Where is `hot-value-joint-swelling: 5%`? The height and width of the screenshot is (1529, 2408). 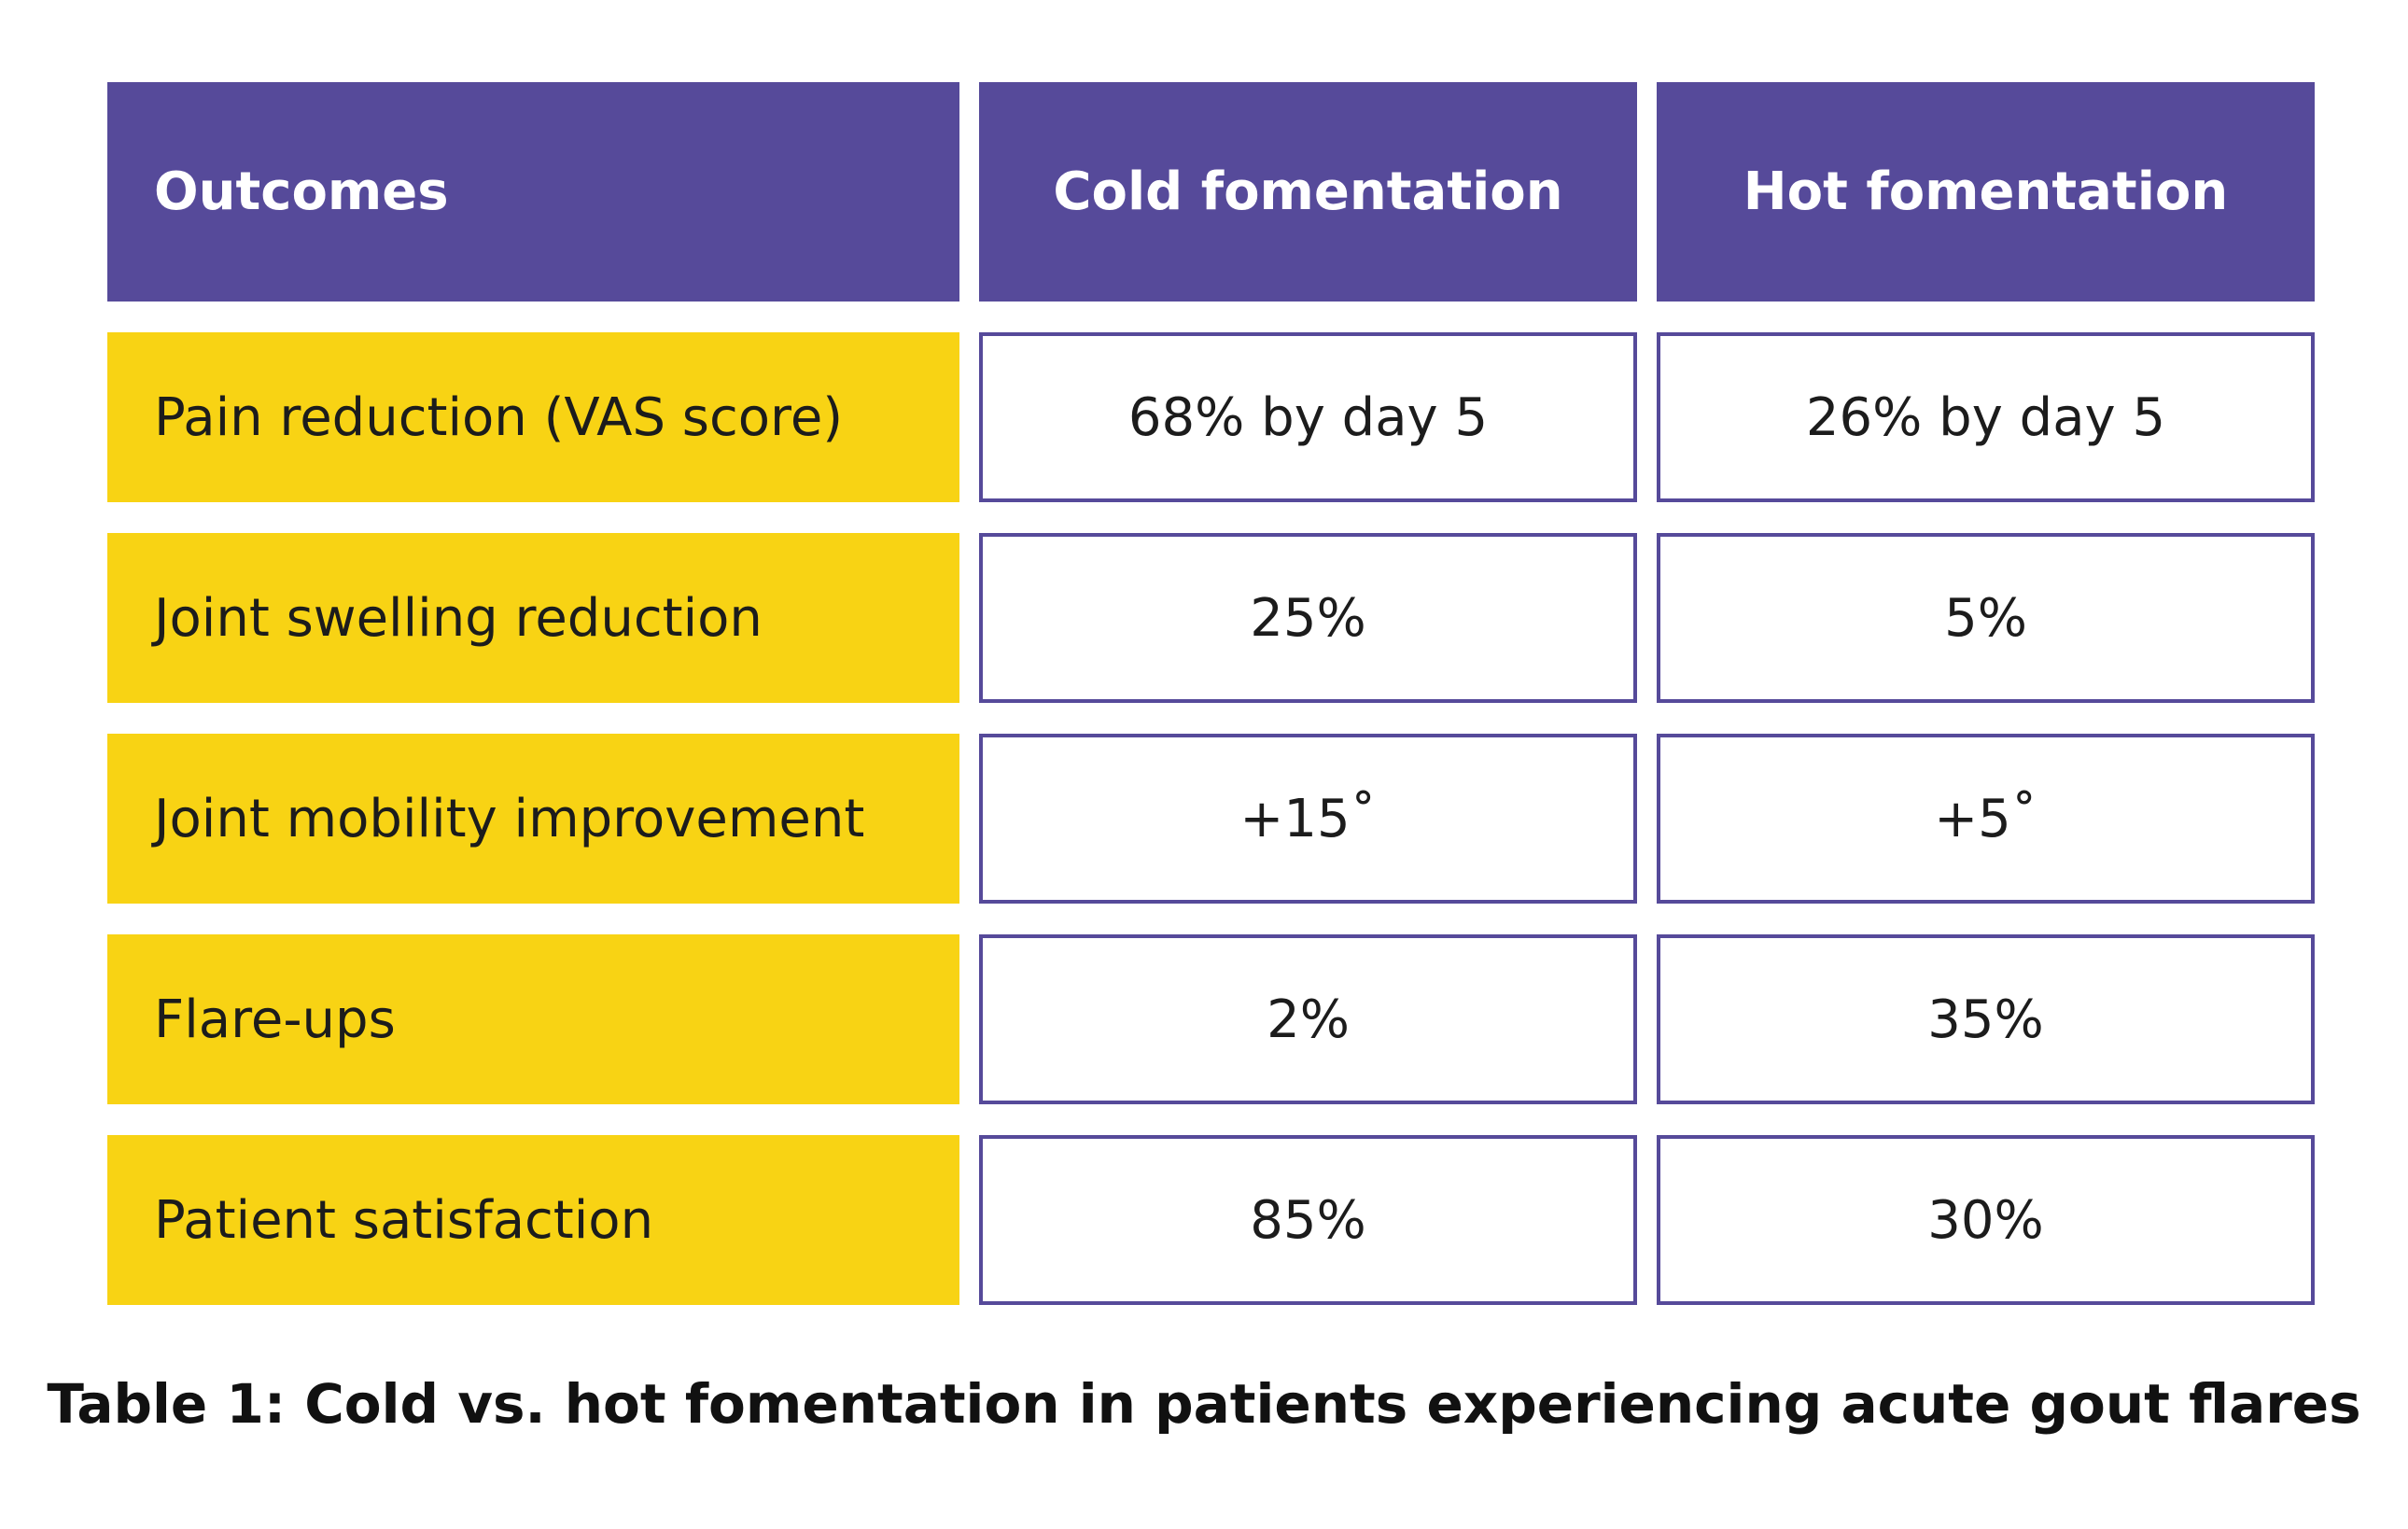
hot-value-joint-swelling: 5% is located at coordinates (1986, 618).